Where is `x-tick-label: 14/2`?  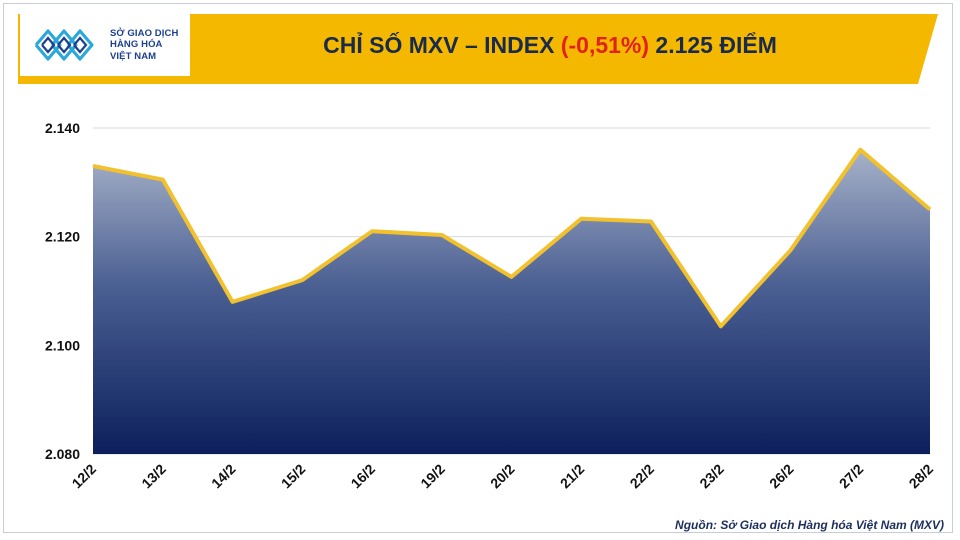
x-tick-label: 14/2 is located at coordinates (223, 476).